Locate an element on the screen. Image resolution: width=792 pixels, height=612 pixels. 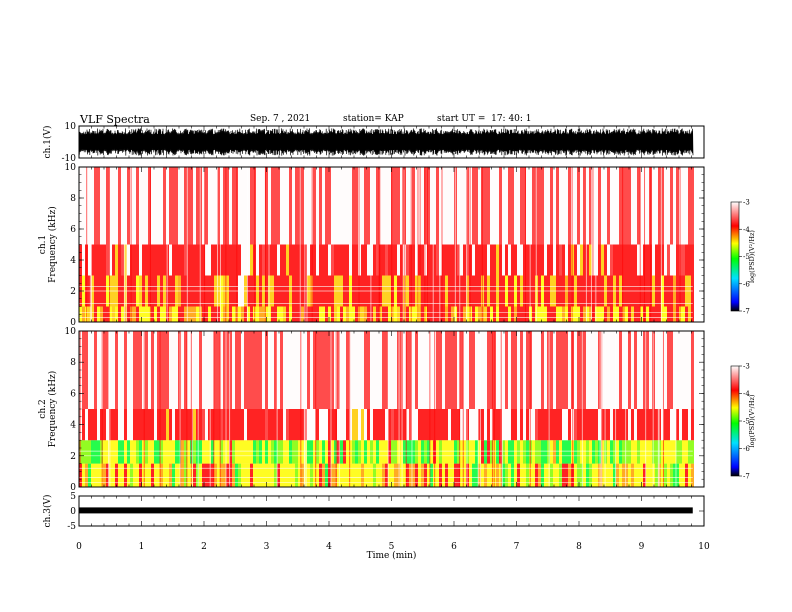
y-axis-label: ch.2 is located at coordinates (43, 408).